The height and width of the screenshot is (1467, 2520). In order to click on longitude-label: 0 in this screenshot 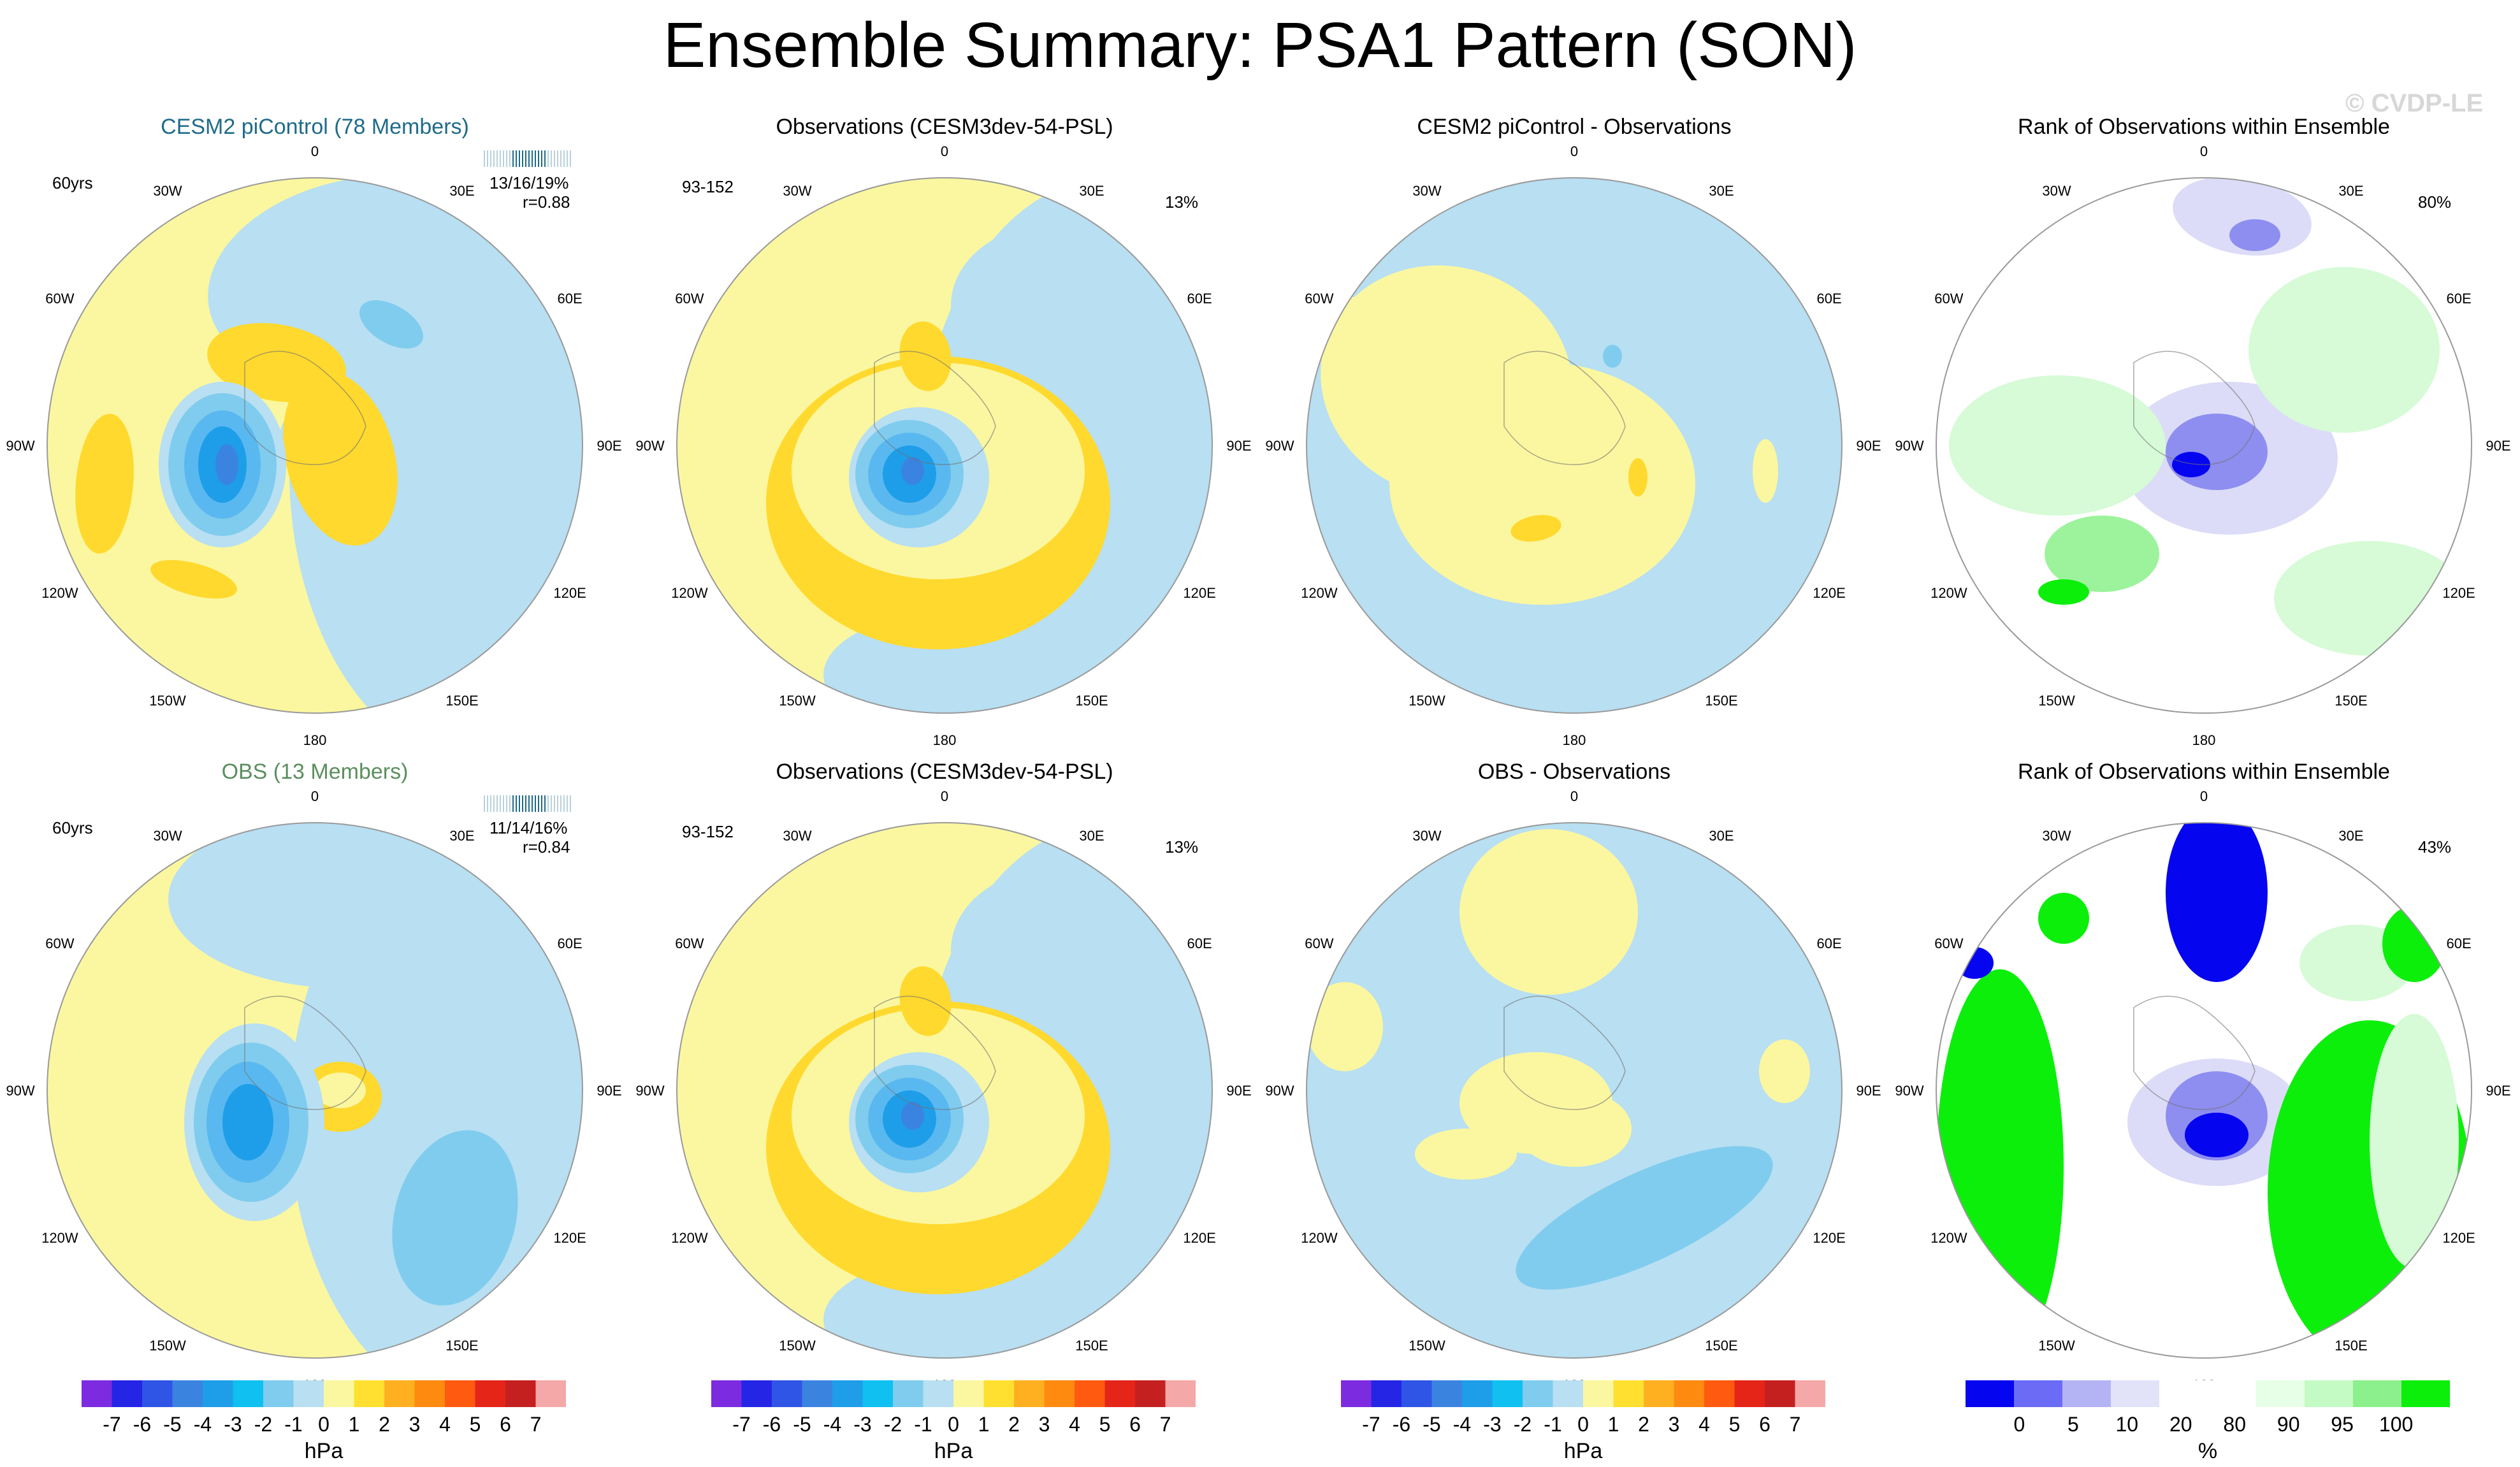, I will do `click(315, 796)`.